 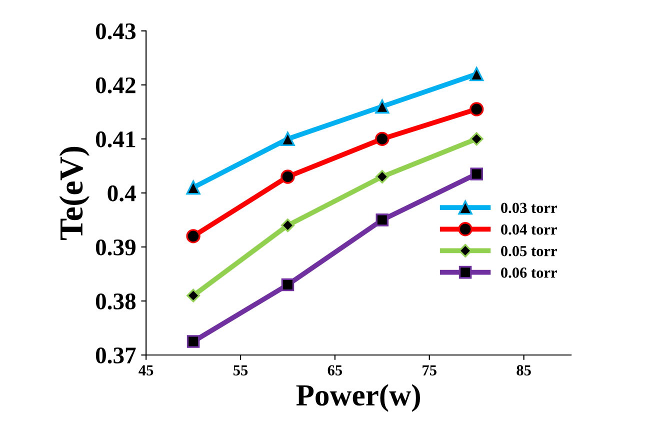 I want to click on x-tick-label: 65, so click(x=335, y=370).